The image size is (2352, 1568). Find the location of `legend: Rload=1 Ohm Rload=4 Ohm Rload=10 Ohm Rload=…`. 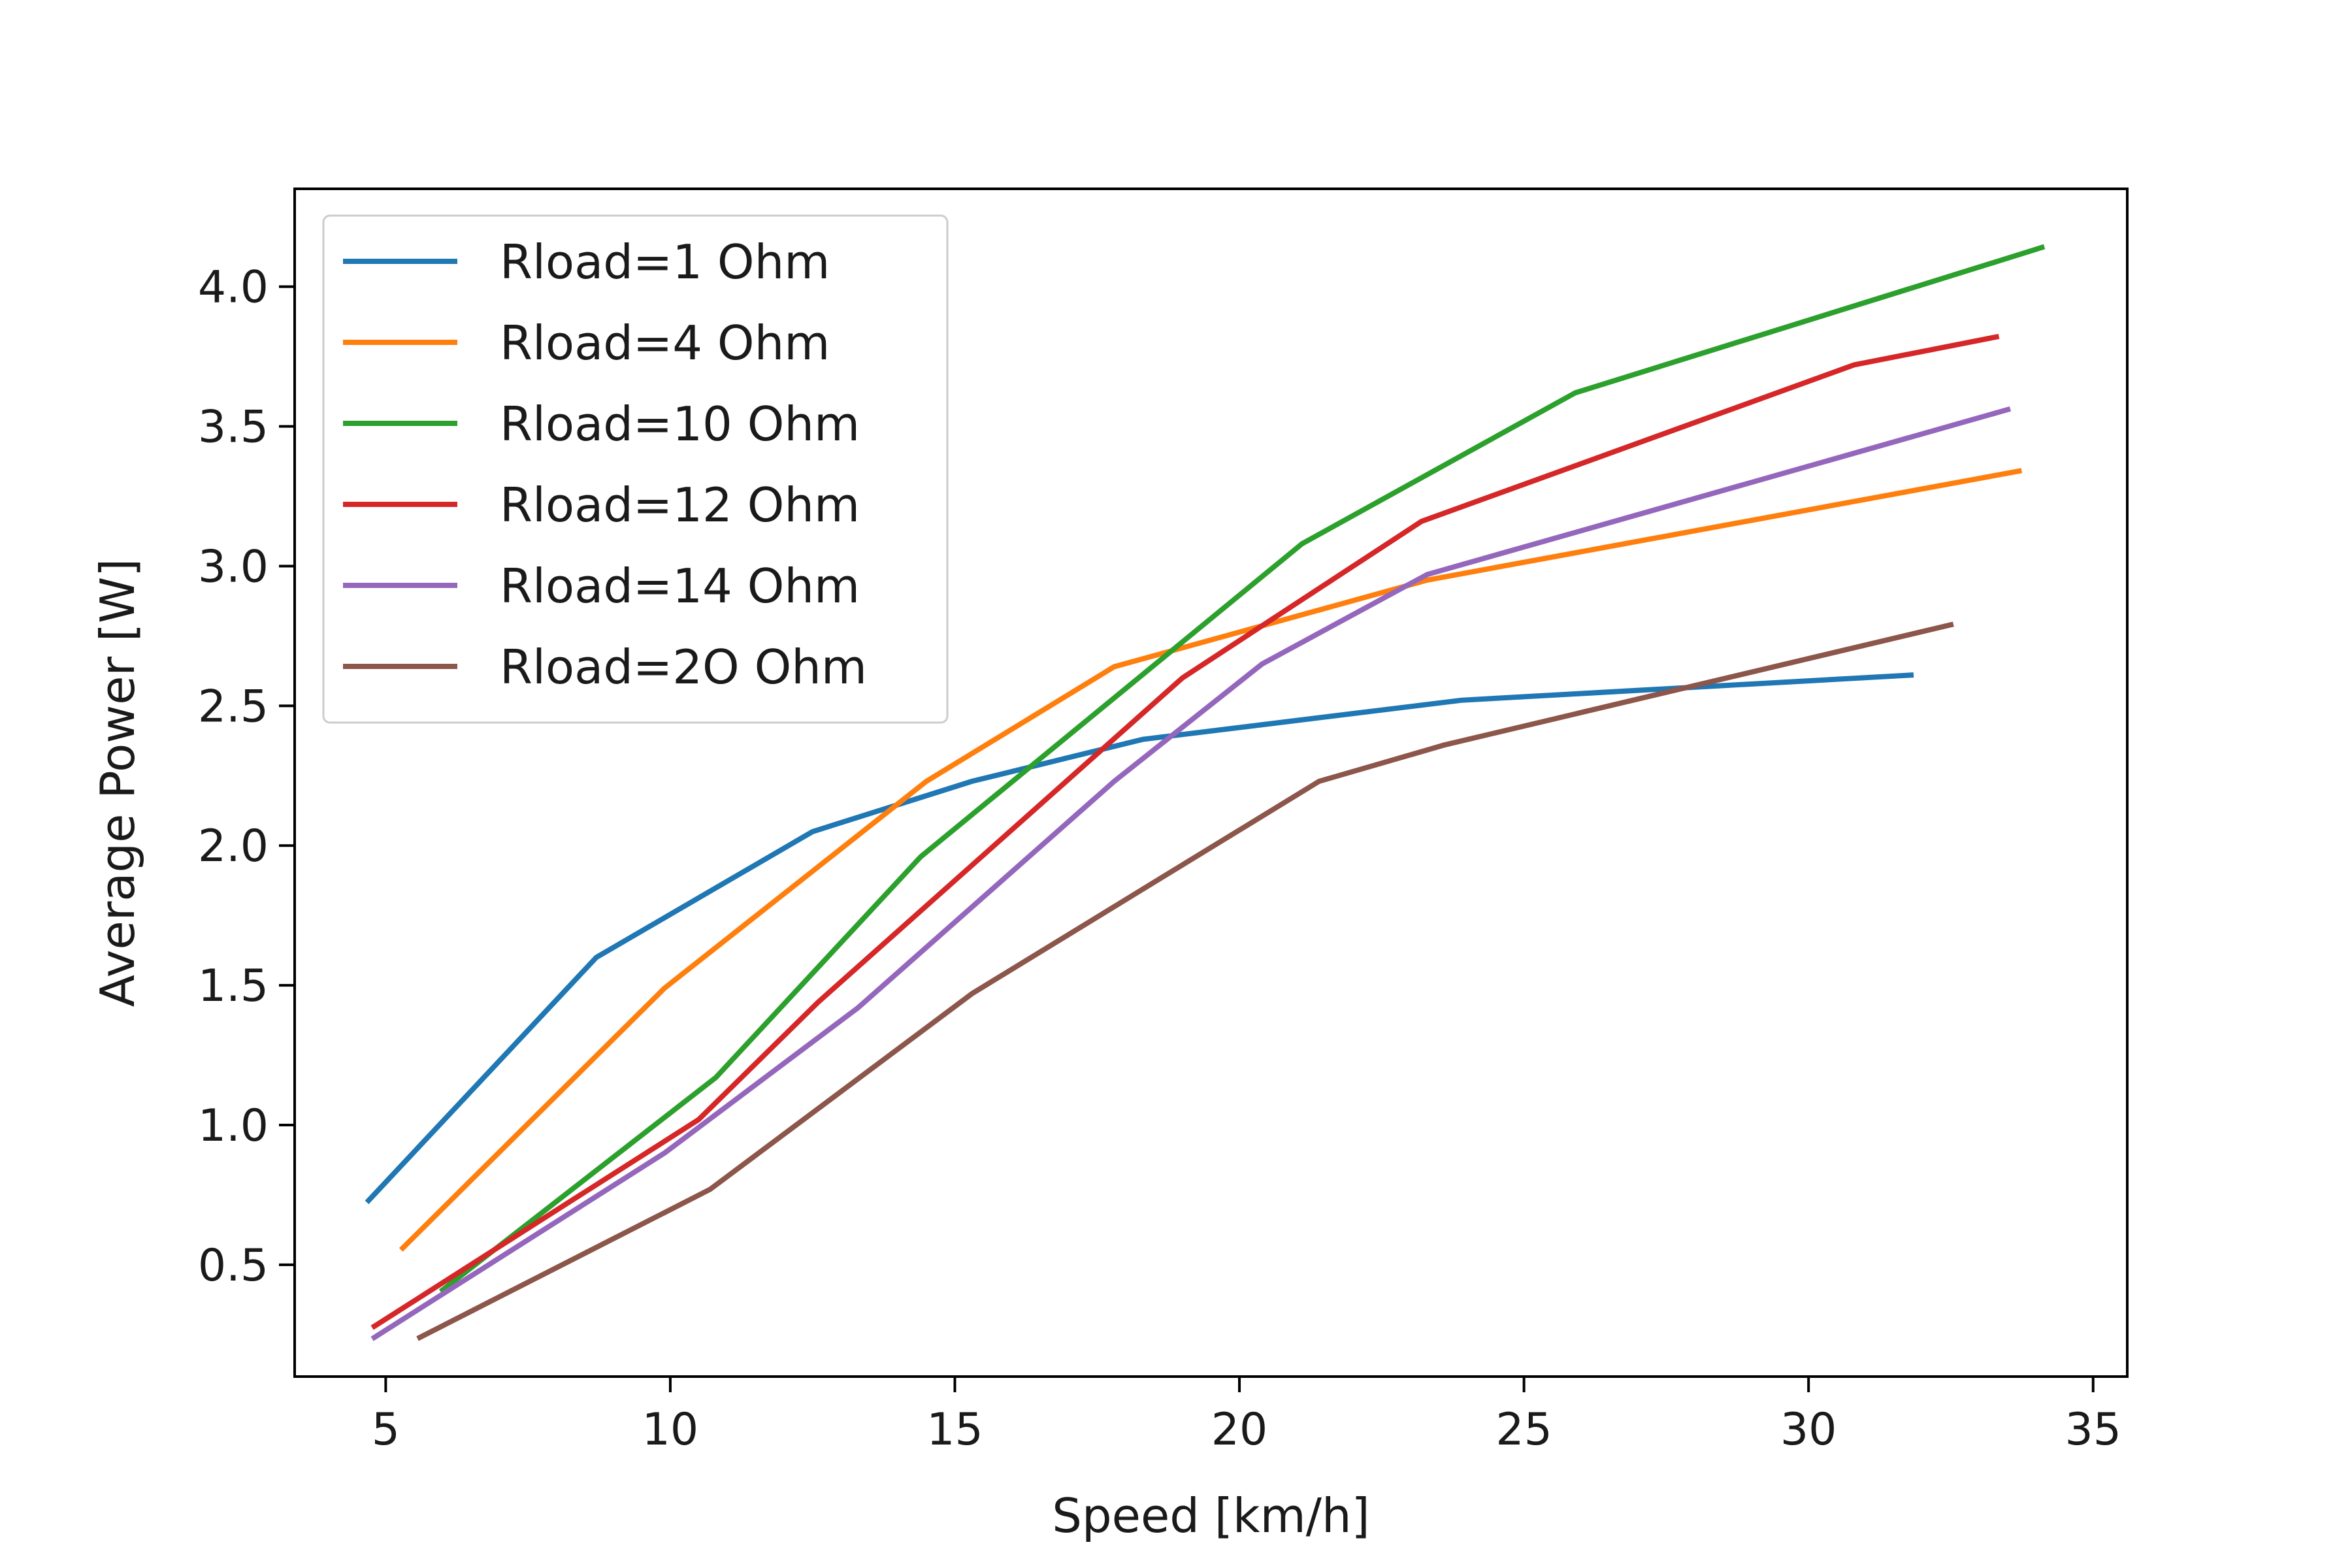

legend: Rload=1 Ohm Rload=4 Ohm Rload=10 Ohm Rload=… is located at coordinates (635, 469).